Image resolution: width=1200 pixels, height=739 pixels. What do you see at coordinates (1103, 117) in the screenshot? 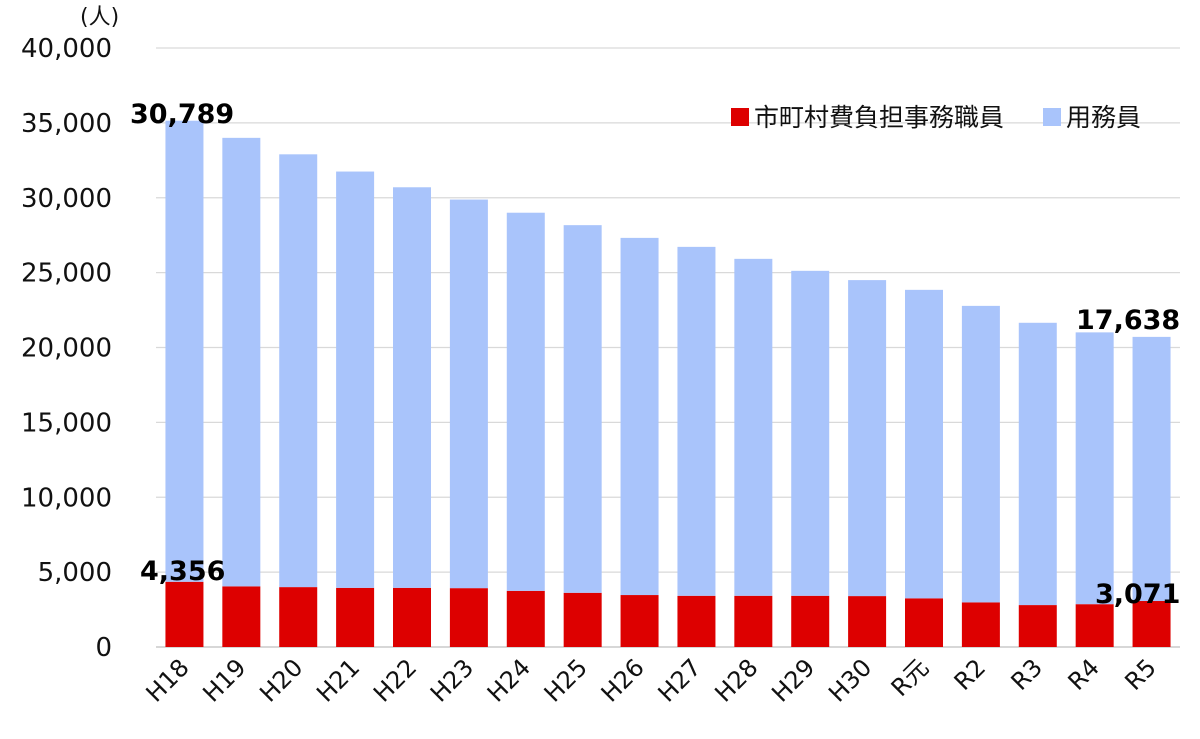
I see `legend-label-series-2: 用務員` at bounding box center [1103, 117].